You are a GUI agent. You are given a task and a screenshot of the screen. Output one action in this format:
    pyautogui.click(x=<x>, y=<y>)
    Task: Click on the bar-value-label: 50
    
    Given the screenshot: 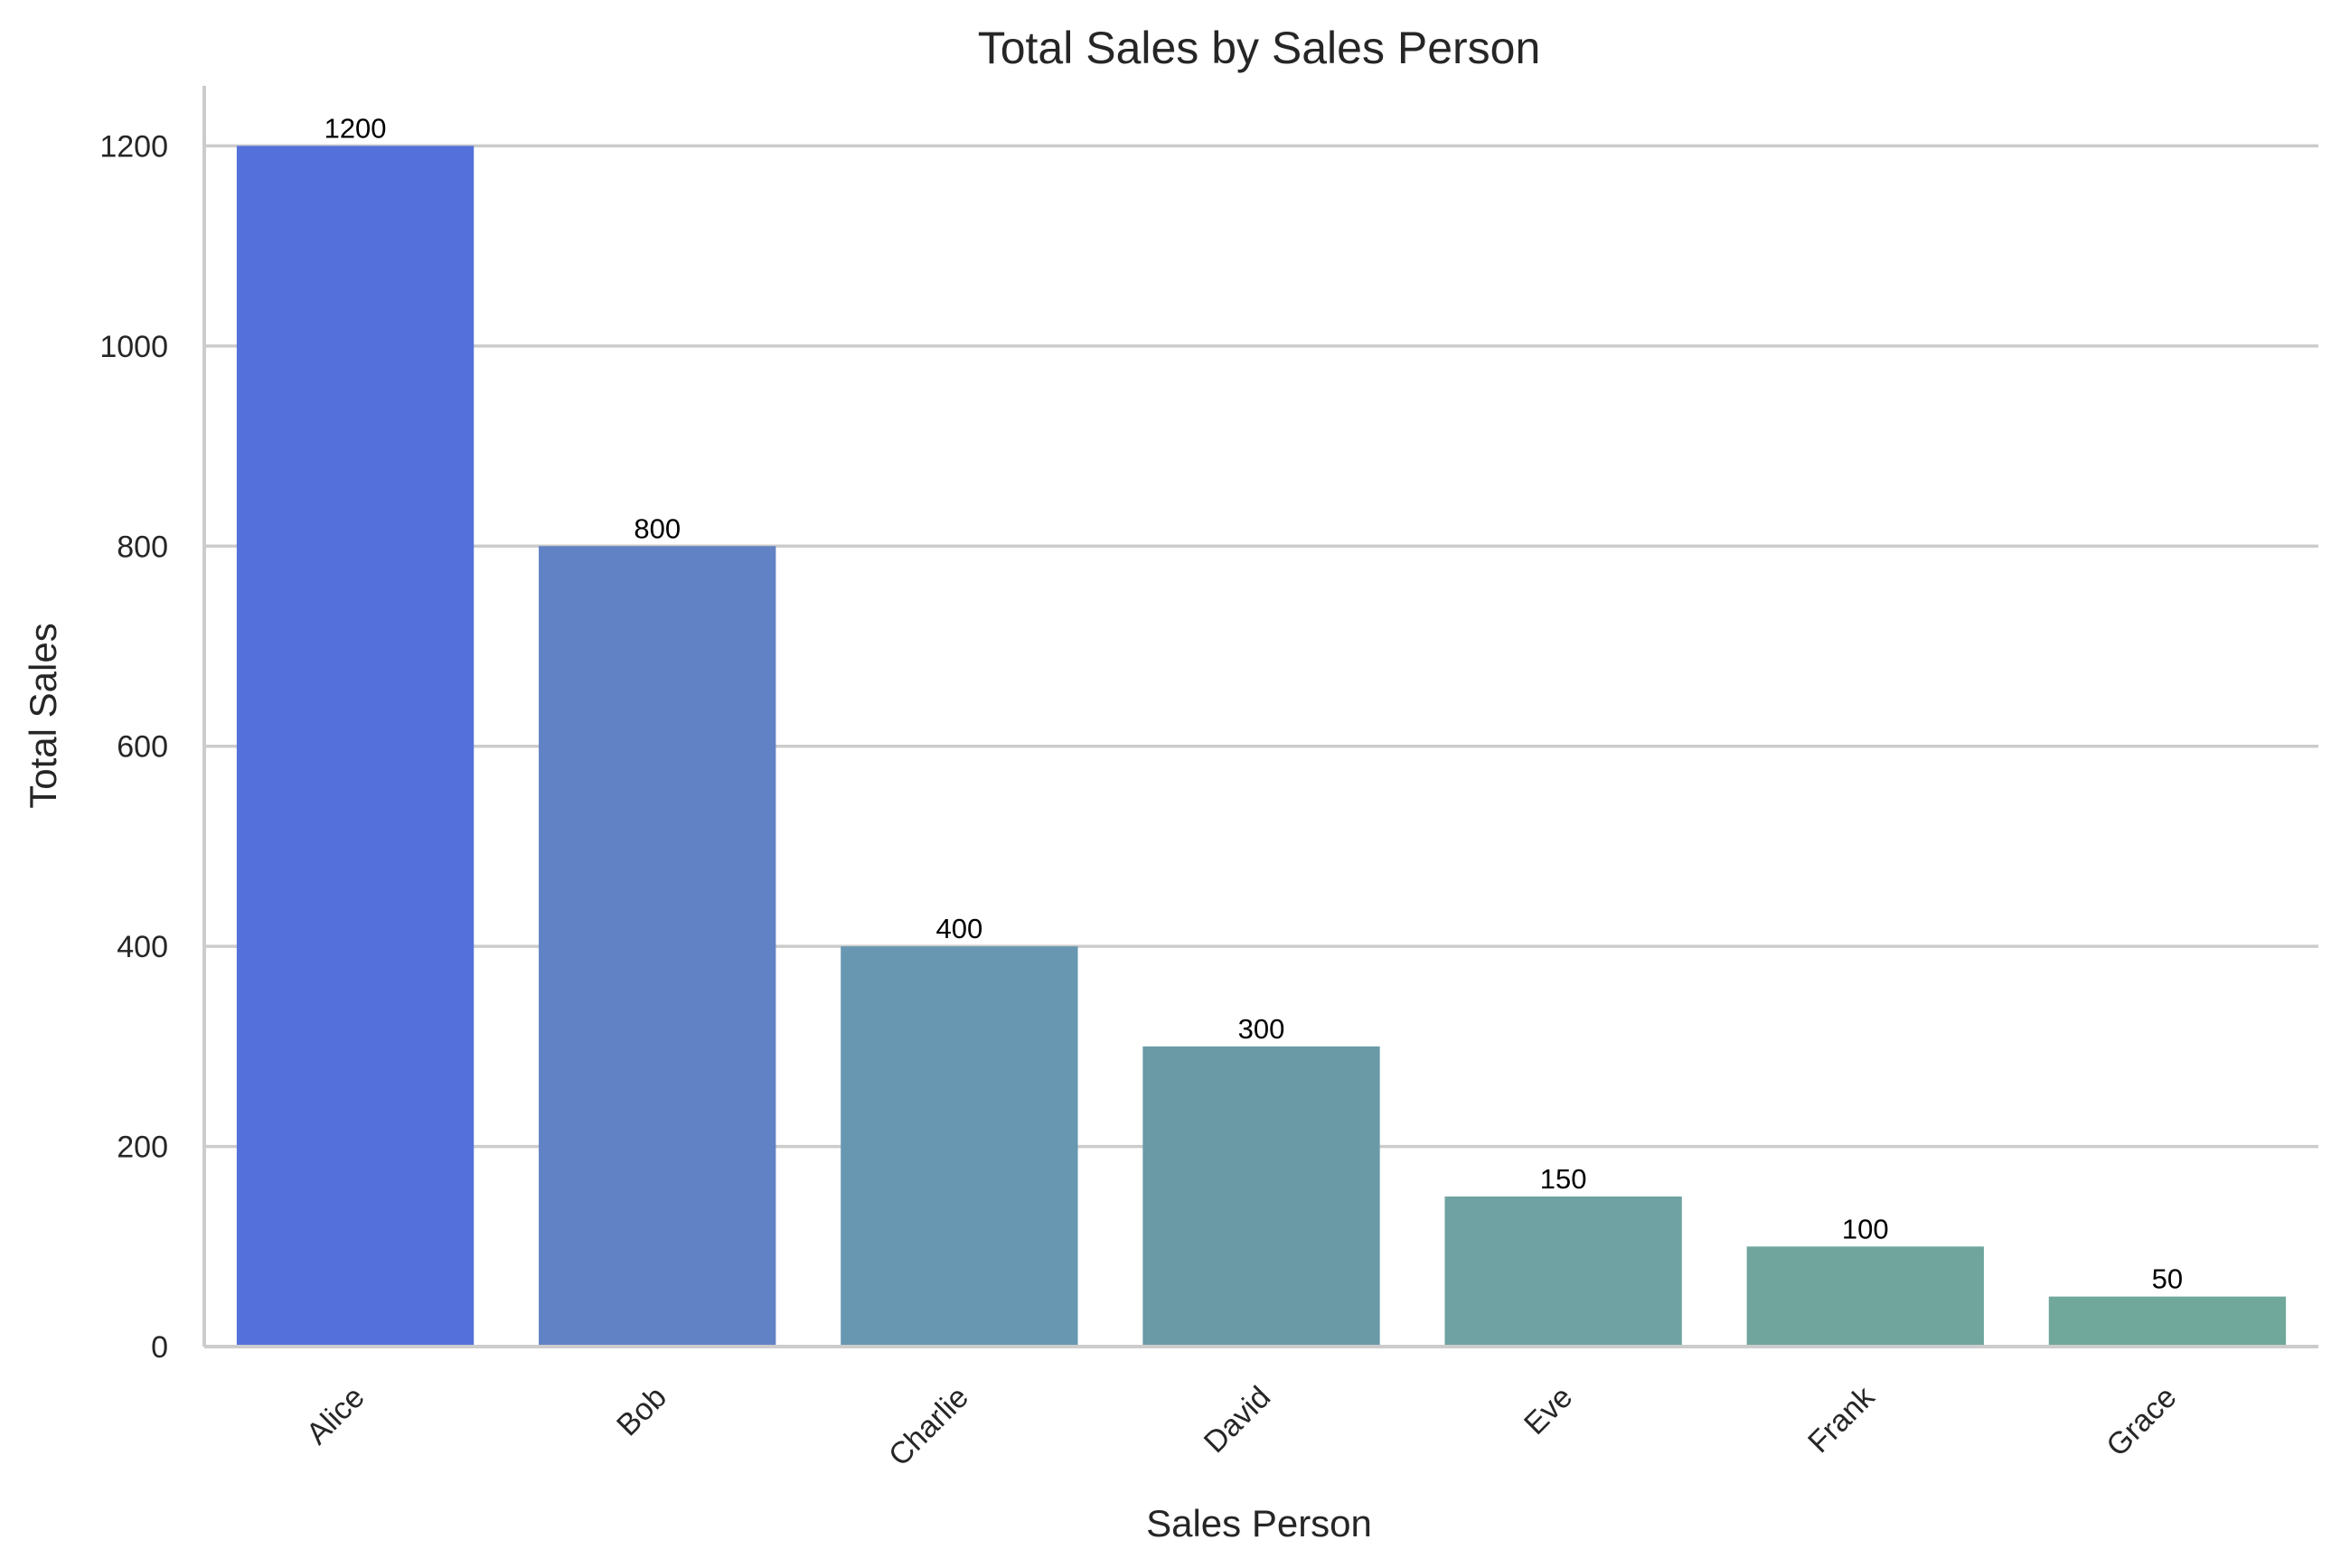 What is the action you would take?
    pyautogui.click(x=2168, y=1279)
    